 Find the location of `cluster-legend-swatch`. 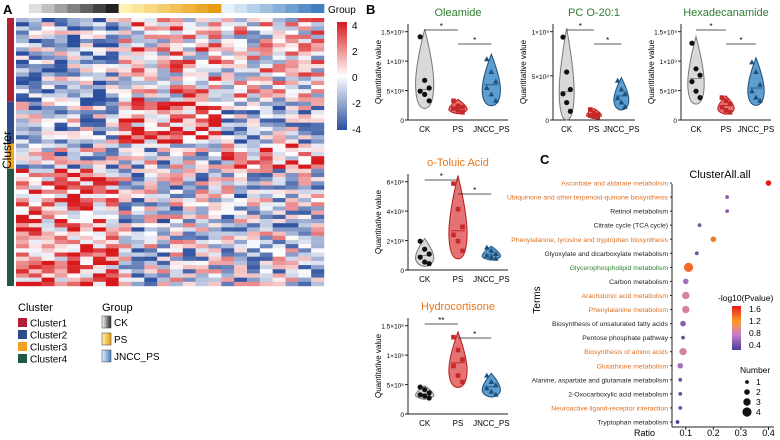

cluster-legend-swatch is located at coordinates (22, 358).